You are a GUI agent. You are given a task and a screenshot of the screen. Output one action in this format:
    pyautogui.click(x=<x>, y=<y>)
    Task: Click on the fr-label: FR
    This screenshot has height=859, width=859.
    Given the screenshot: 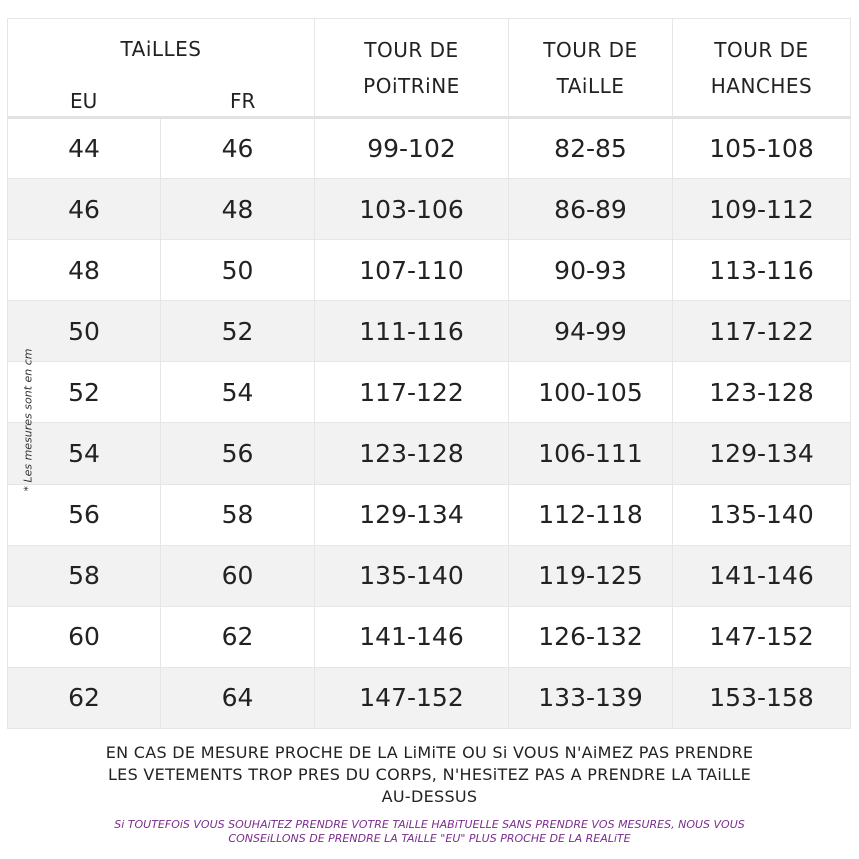 What is the action you would take?
    pyautogui.click(x=243, y=101)
    